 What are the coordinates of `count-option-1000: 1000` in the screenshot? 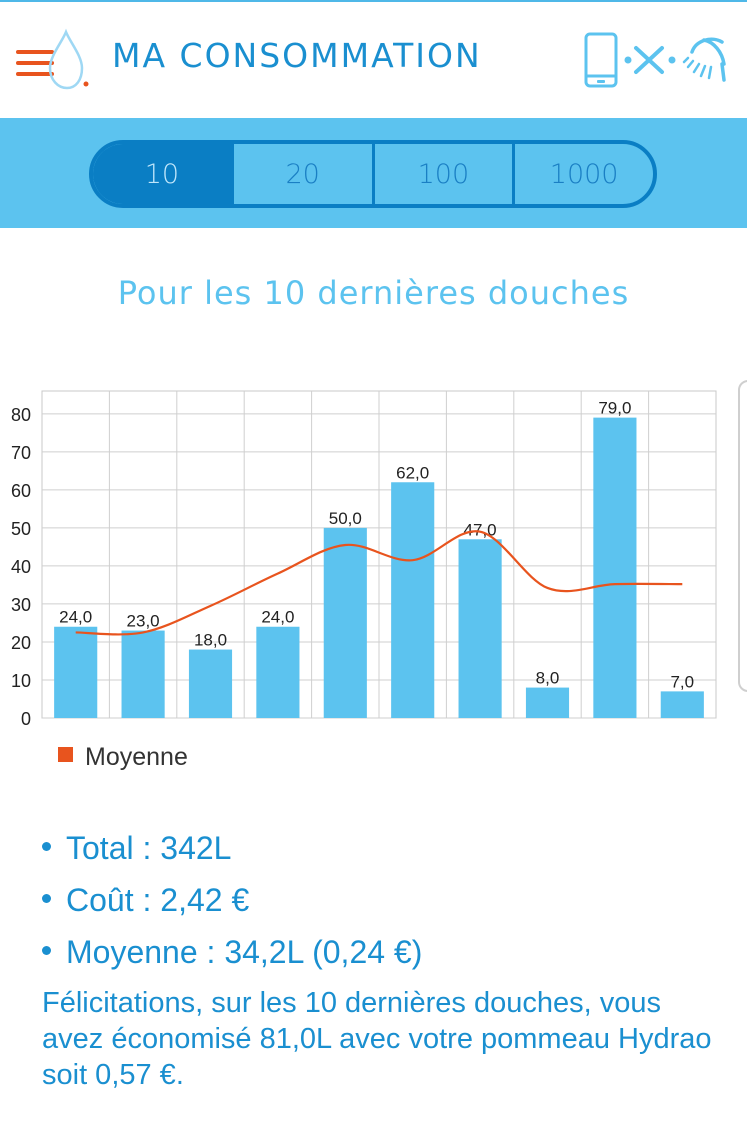 It's located at (582, 174).